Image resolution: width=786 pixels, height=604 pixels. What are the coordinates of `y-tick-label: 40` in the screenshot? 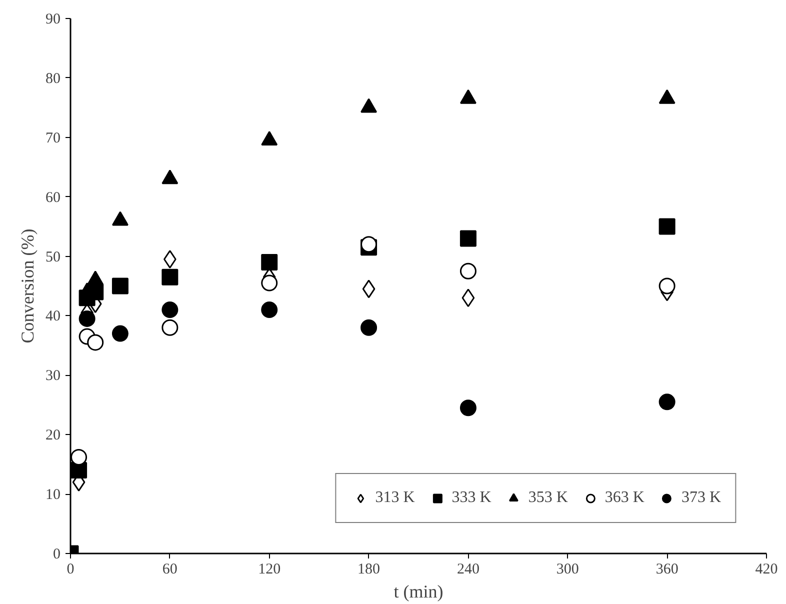 It's located at (53, 316).